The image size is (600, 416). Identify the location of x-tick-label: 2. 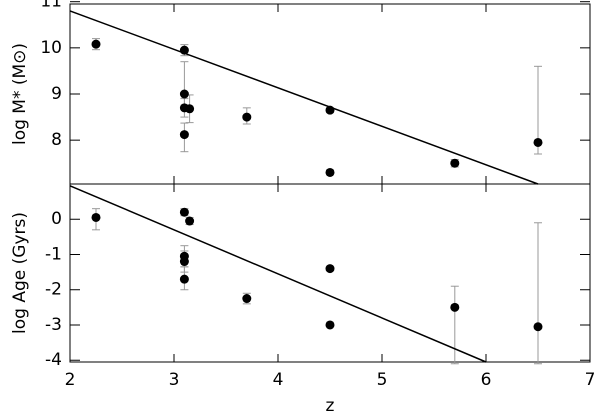
(70, 380).